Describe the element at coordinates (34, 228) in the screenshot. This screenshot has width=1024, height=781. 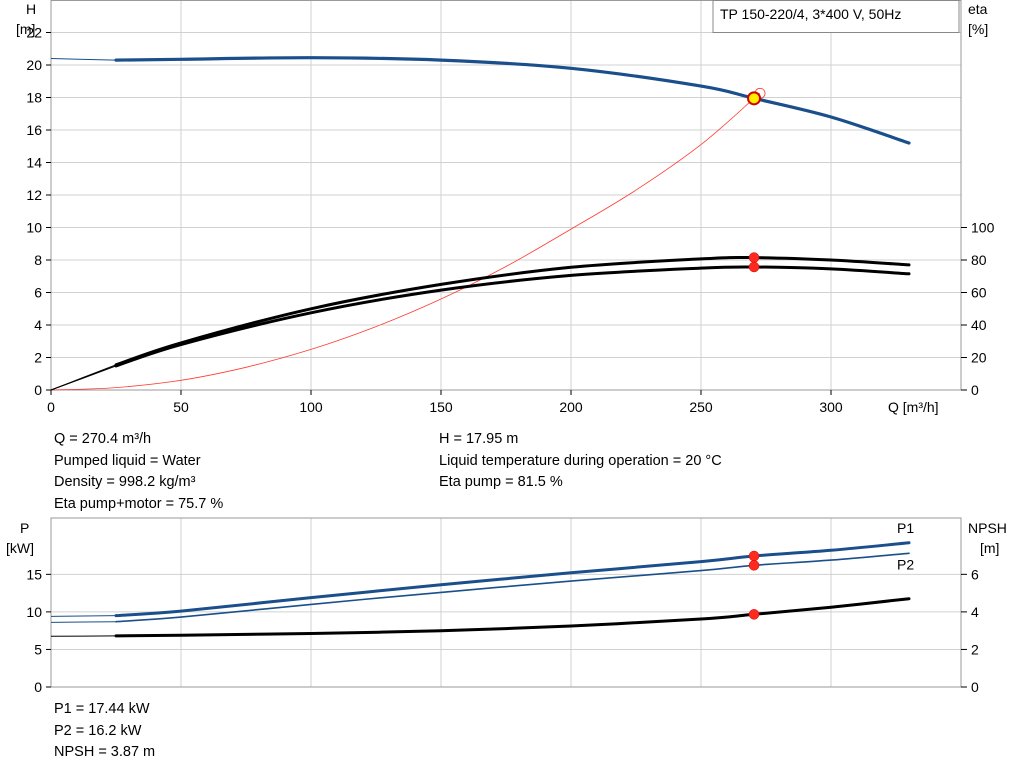
I see `top-left-tick-label: 10` at that location.